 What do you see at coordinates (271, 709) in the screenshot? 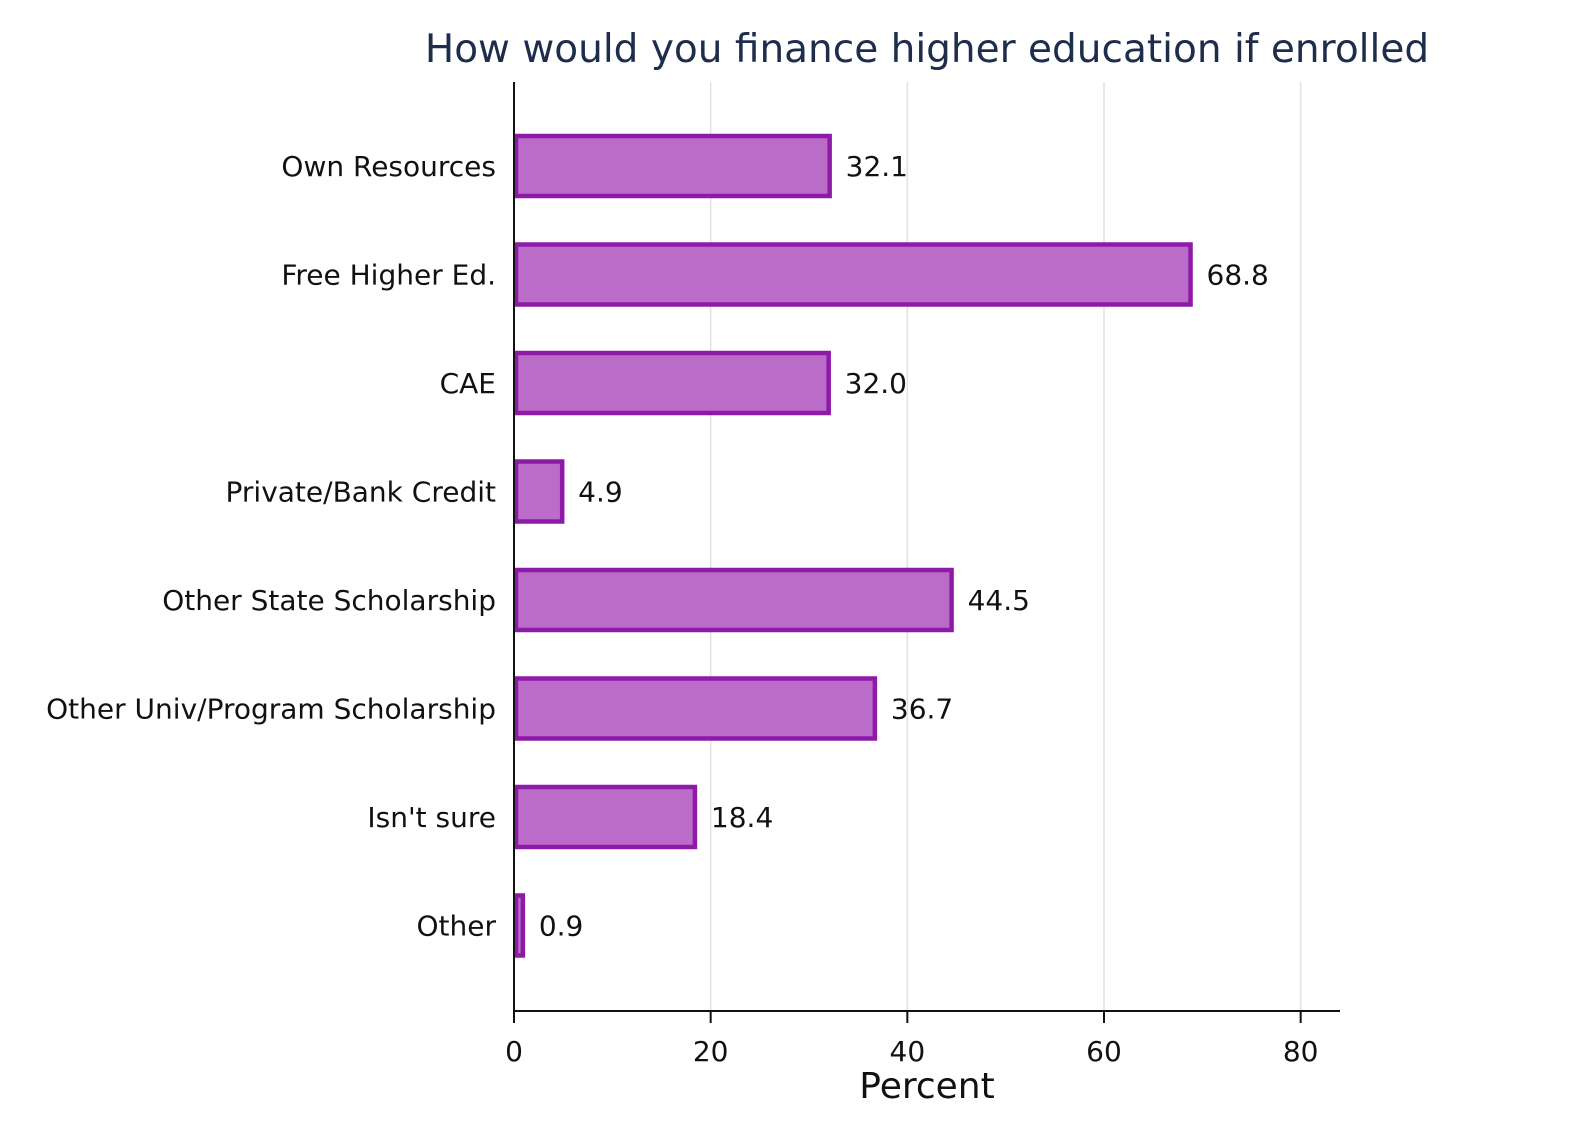
I see `category-label: Other Univ/Program Scholarship` at bounding box center [271, 709].